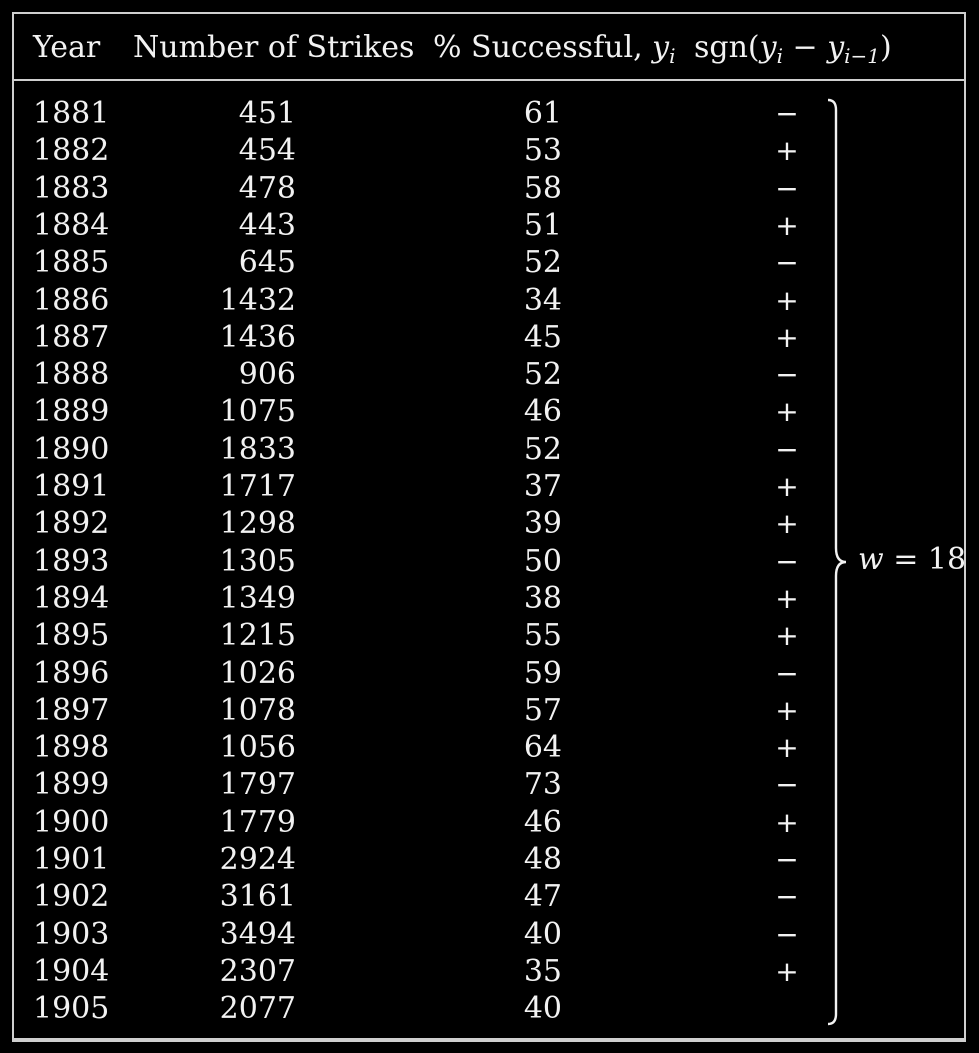 The height and width of the screenshot is (1053, 979). I want to click on cell-success: 35, so click(542, 971).